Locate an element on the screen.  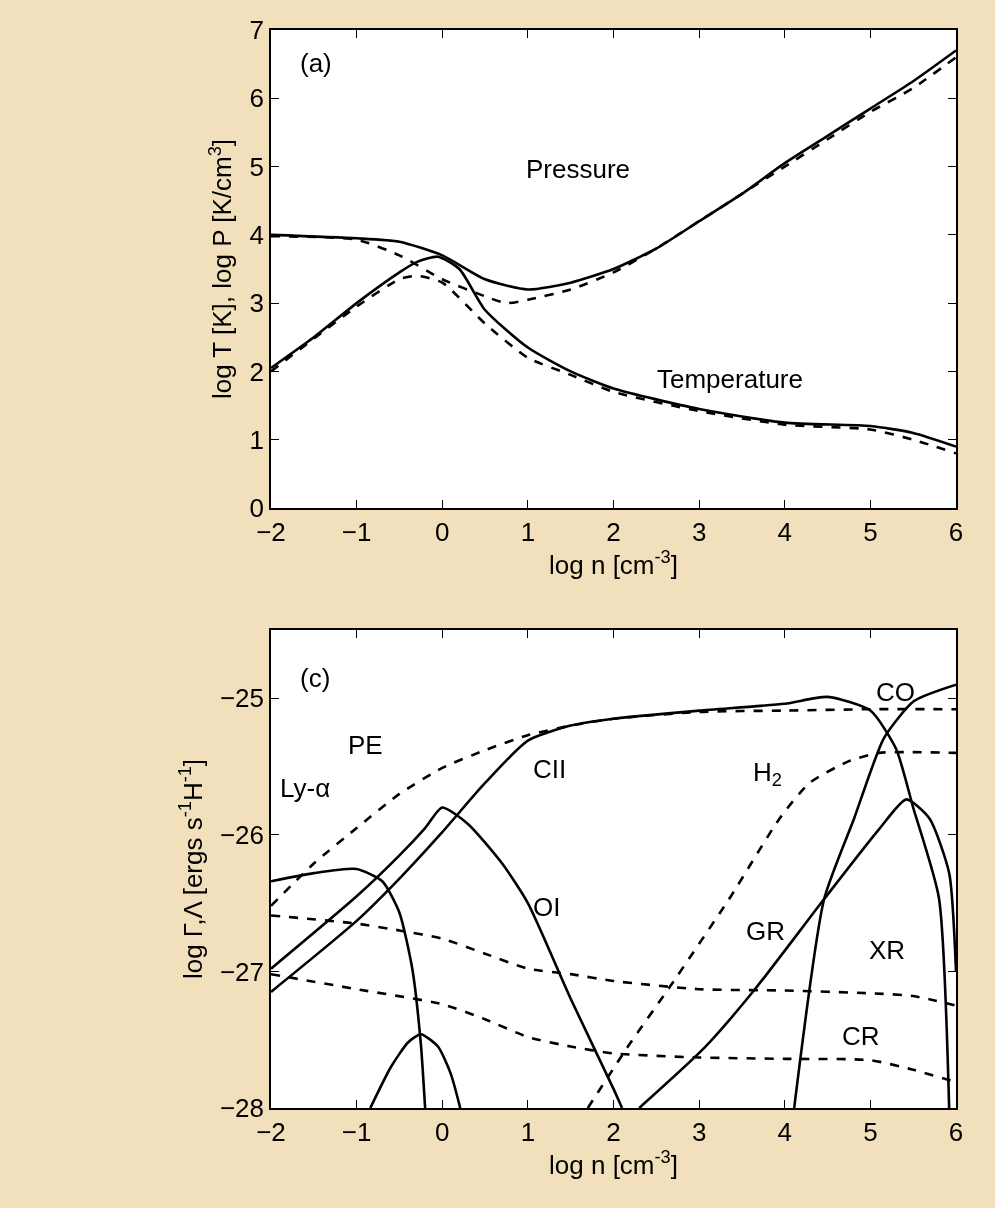
annotation: H$_{2}$ is located at coordinates (767, 774).